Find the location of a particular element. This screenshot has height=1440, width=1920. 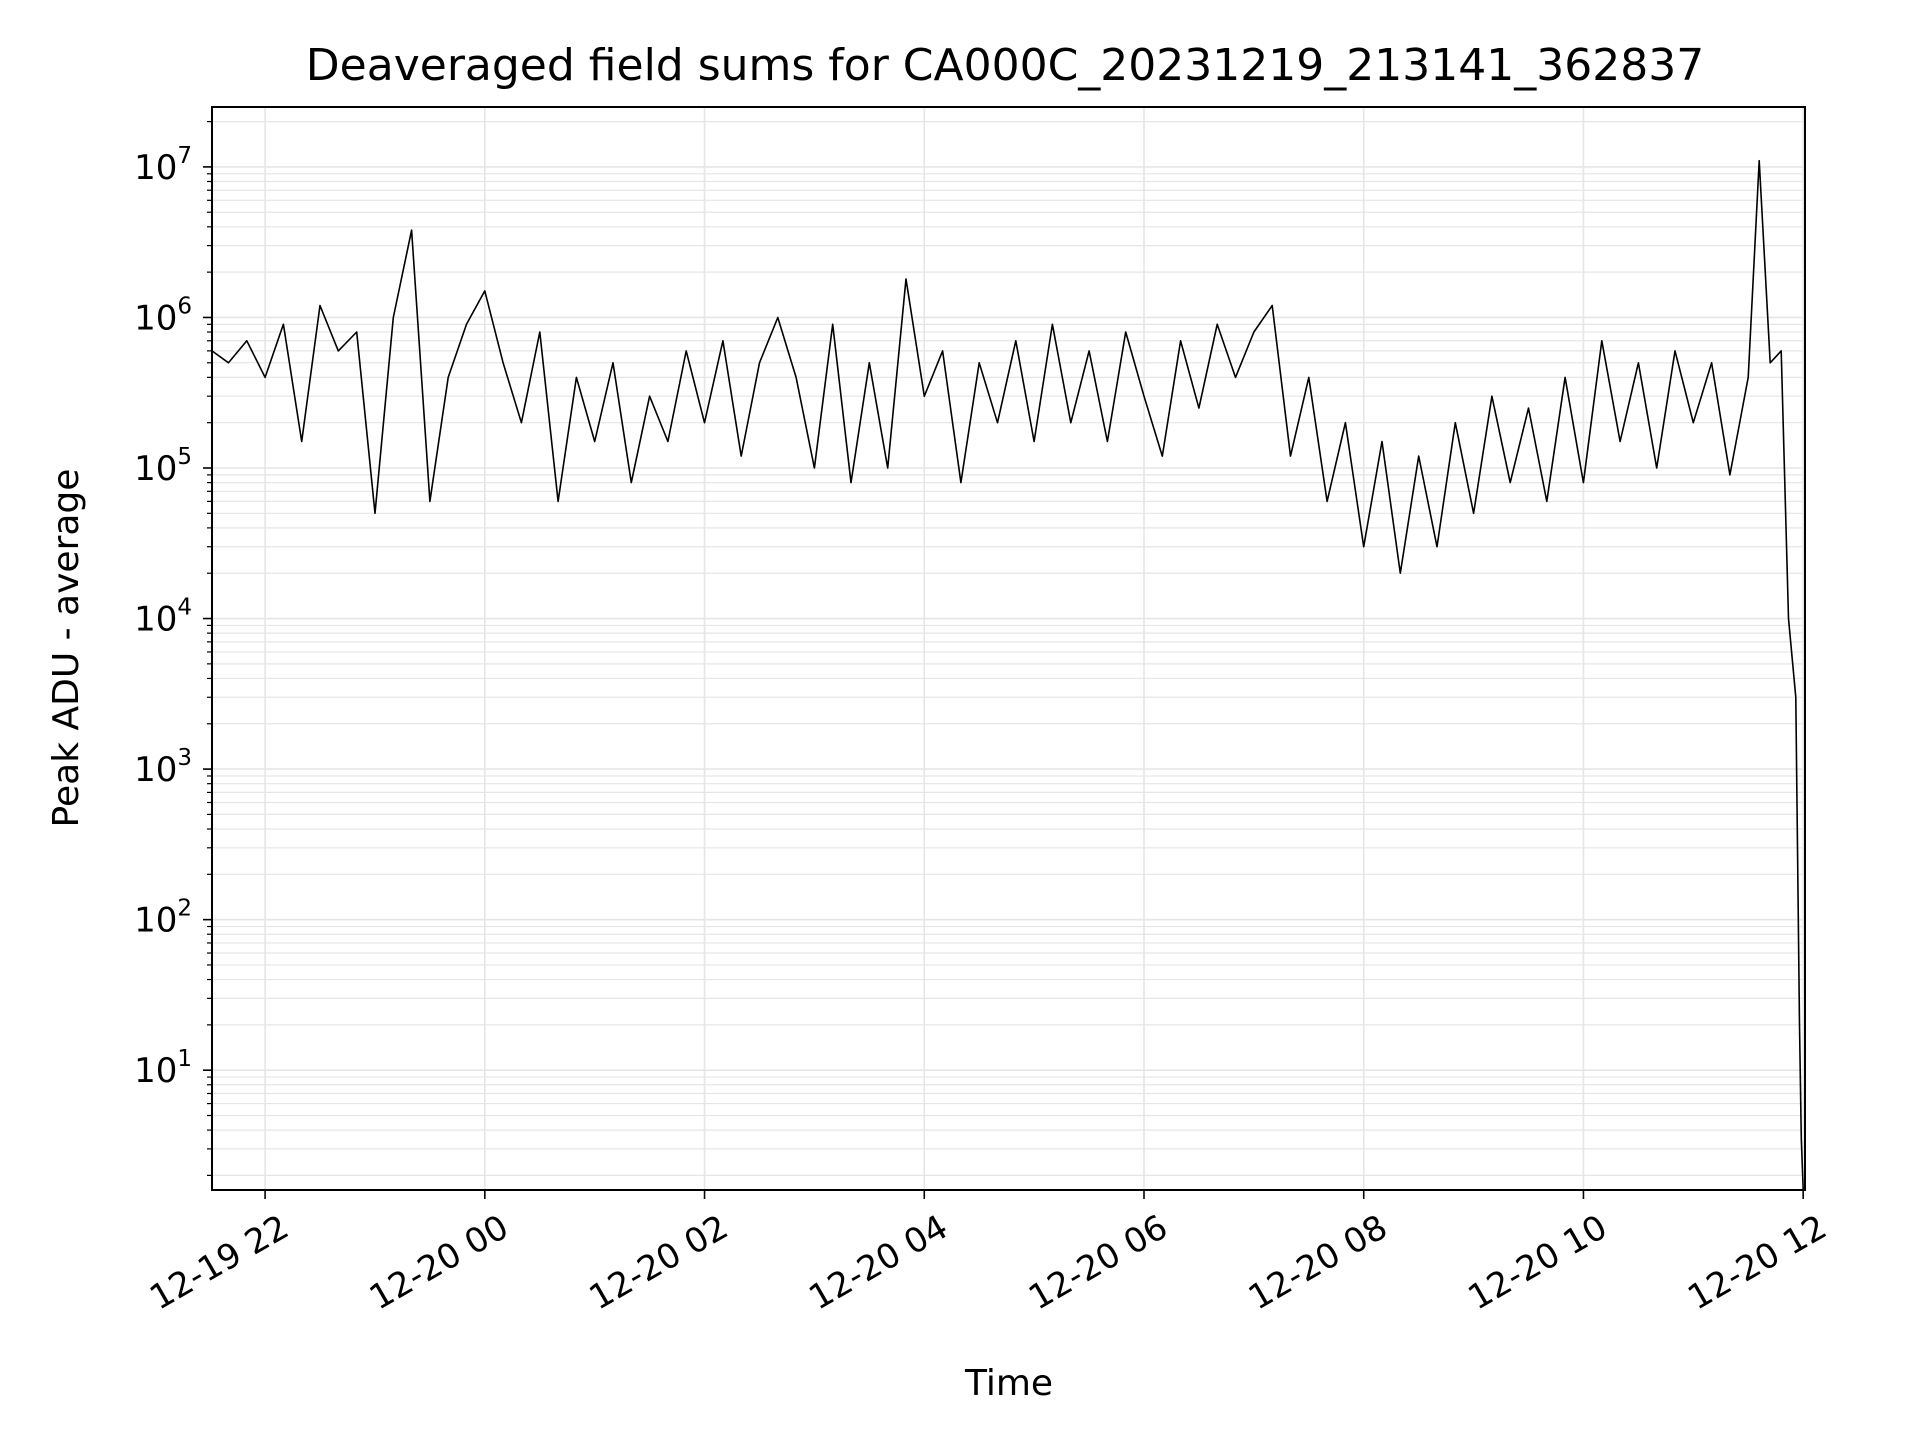

y-tick-label: 10⁴ is located at coordinates (163, 617).